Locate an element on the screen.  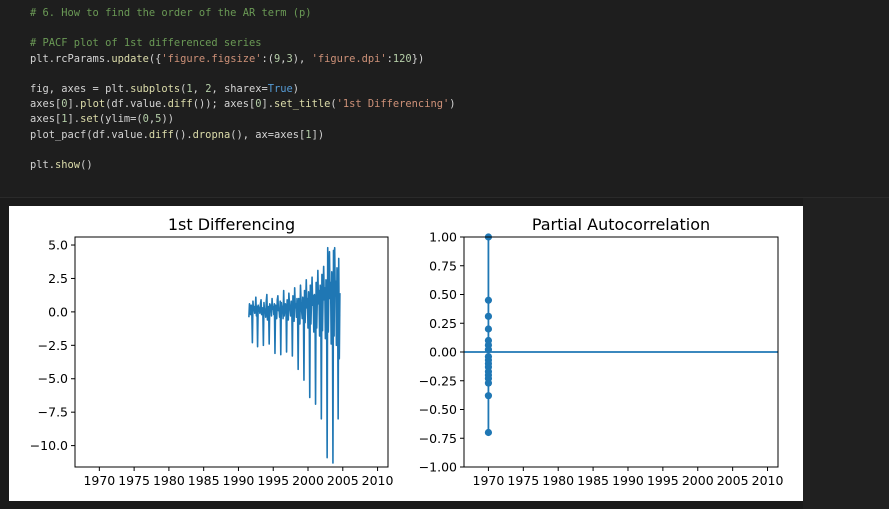
code-token: show is located at coordinates (68, 164).